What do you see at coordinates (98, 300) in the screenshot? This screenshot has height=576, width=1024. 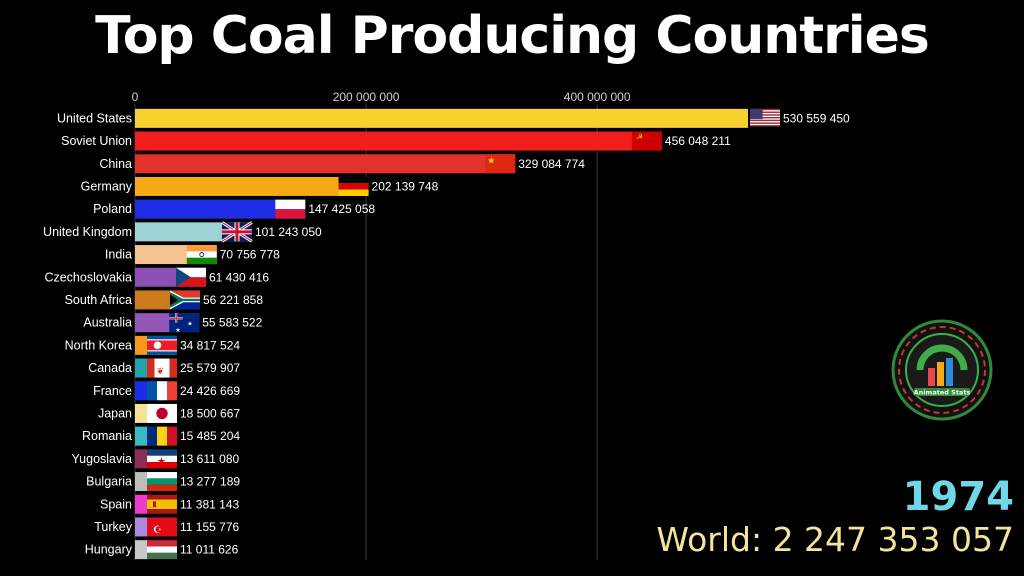 I see `category-label: South Africa` at bounding box center [98, 300].